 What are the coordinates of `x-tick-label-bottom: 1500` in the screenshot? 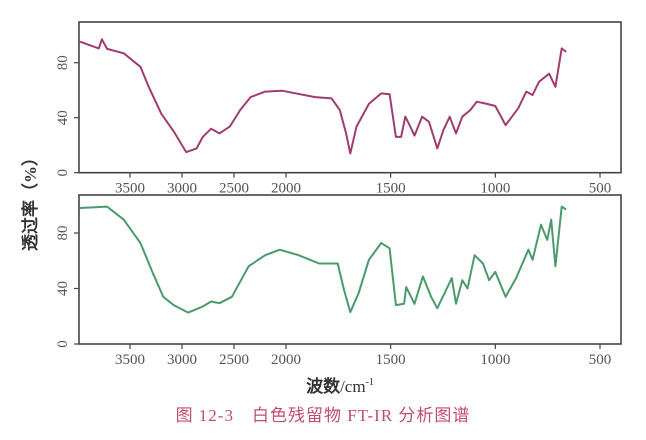 It's located at (391, 360).